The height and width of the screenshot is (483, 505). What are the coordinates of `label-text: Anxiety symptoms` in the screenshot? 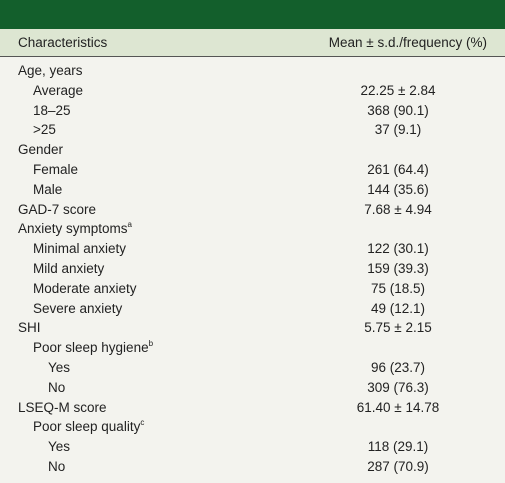 It's located at (73, 229).